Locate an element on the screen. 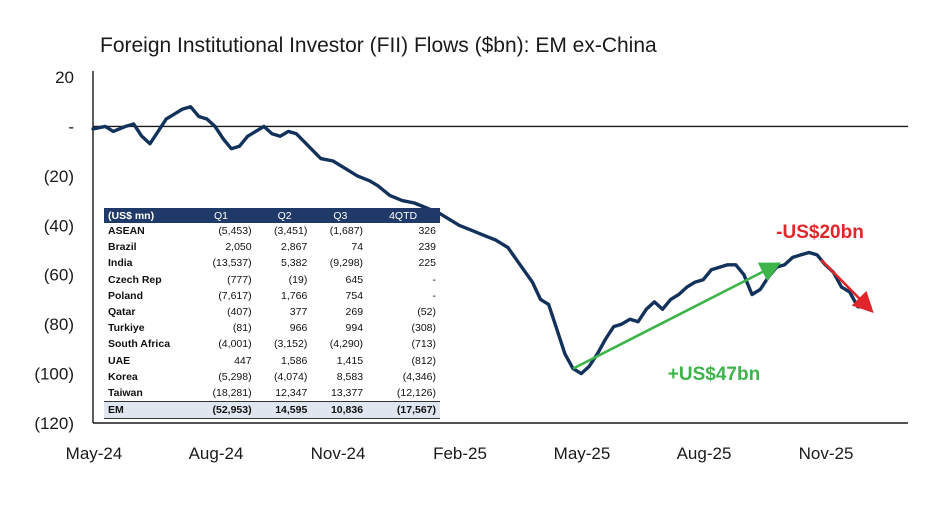 The width and height of the screenshot is (948, 507). table-cell: 377 is located at coordinates (298, 312).